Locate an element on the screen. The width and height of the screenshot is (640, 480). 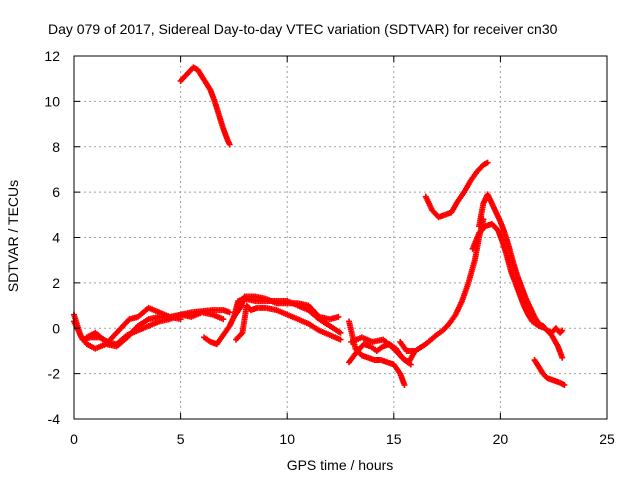
x-tick-label: 10 is located at coordinates (287, 439).